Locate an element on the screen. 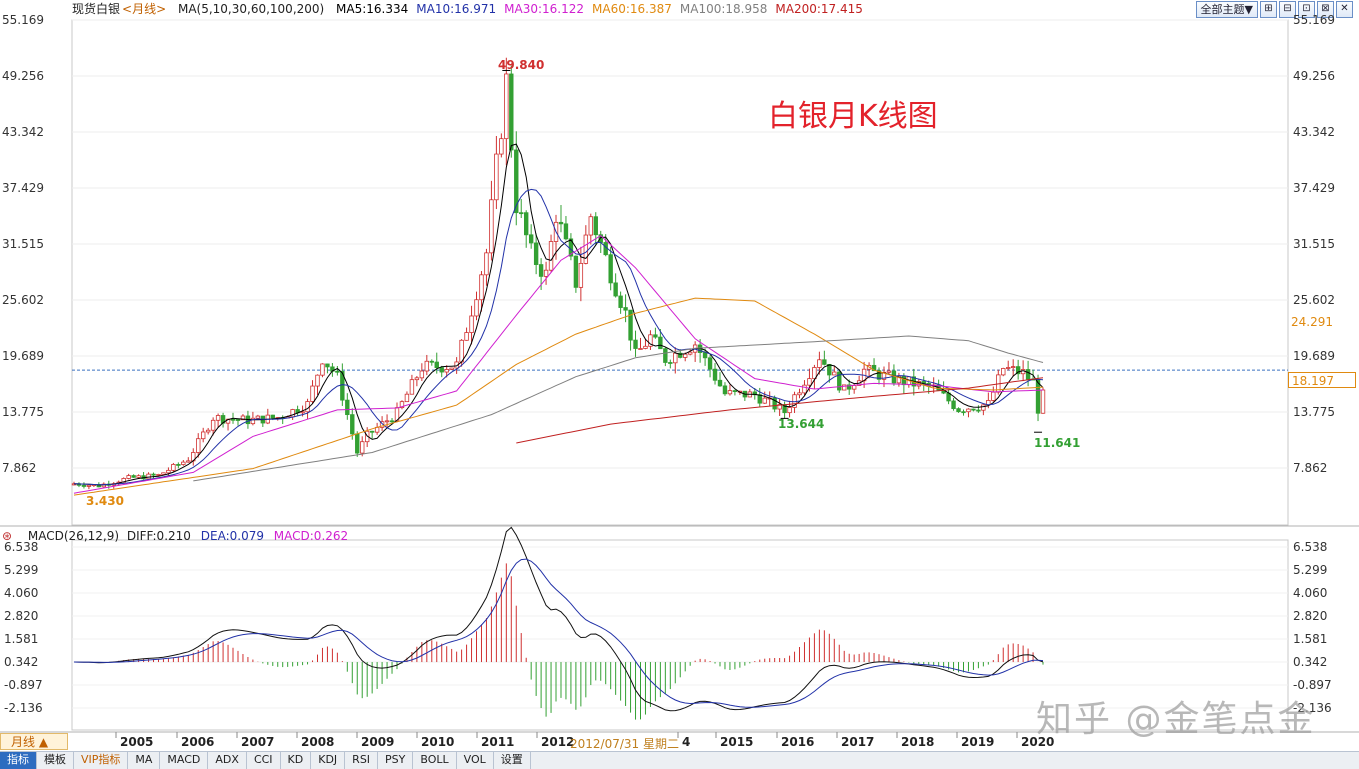  y-tick-left: 49.256 is located at coordinates (23, 75).